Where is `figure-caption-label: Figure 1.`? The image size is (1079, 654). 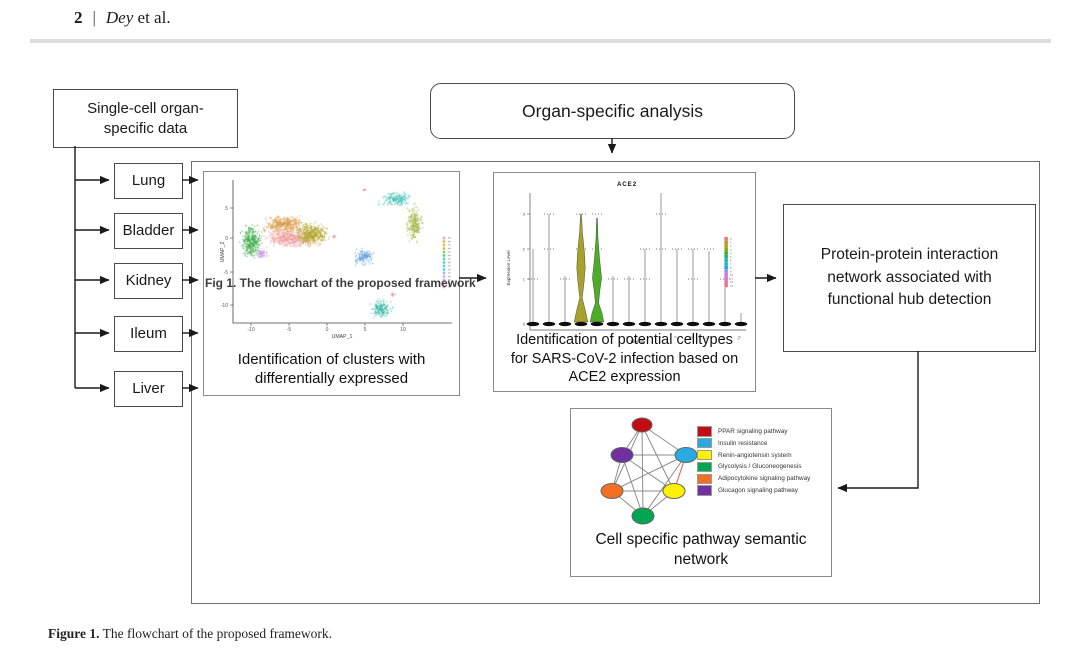
figure-caption-label: Figure 1. is located at coordinates (74, 633).